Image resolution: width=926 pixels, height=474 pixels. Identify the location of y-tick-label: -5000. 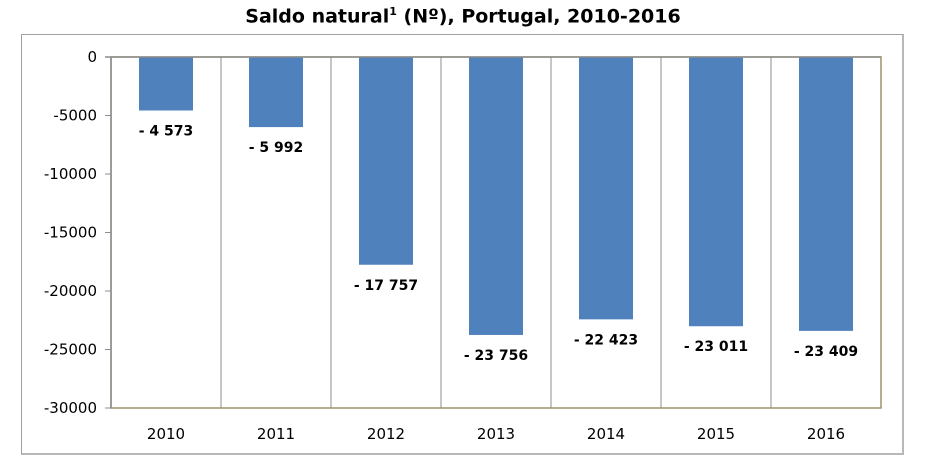
(75, 116).